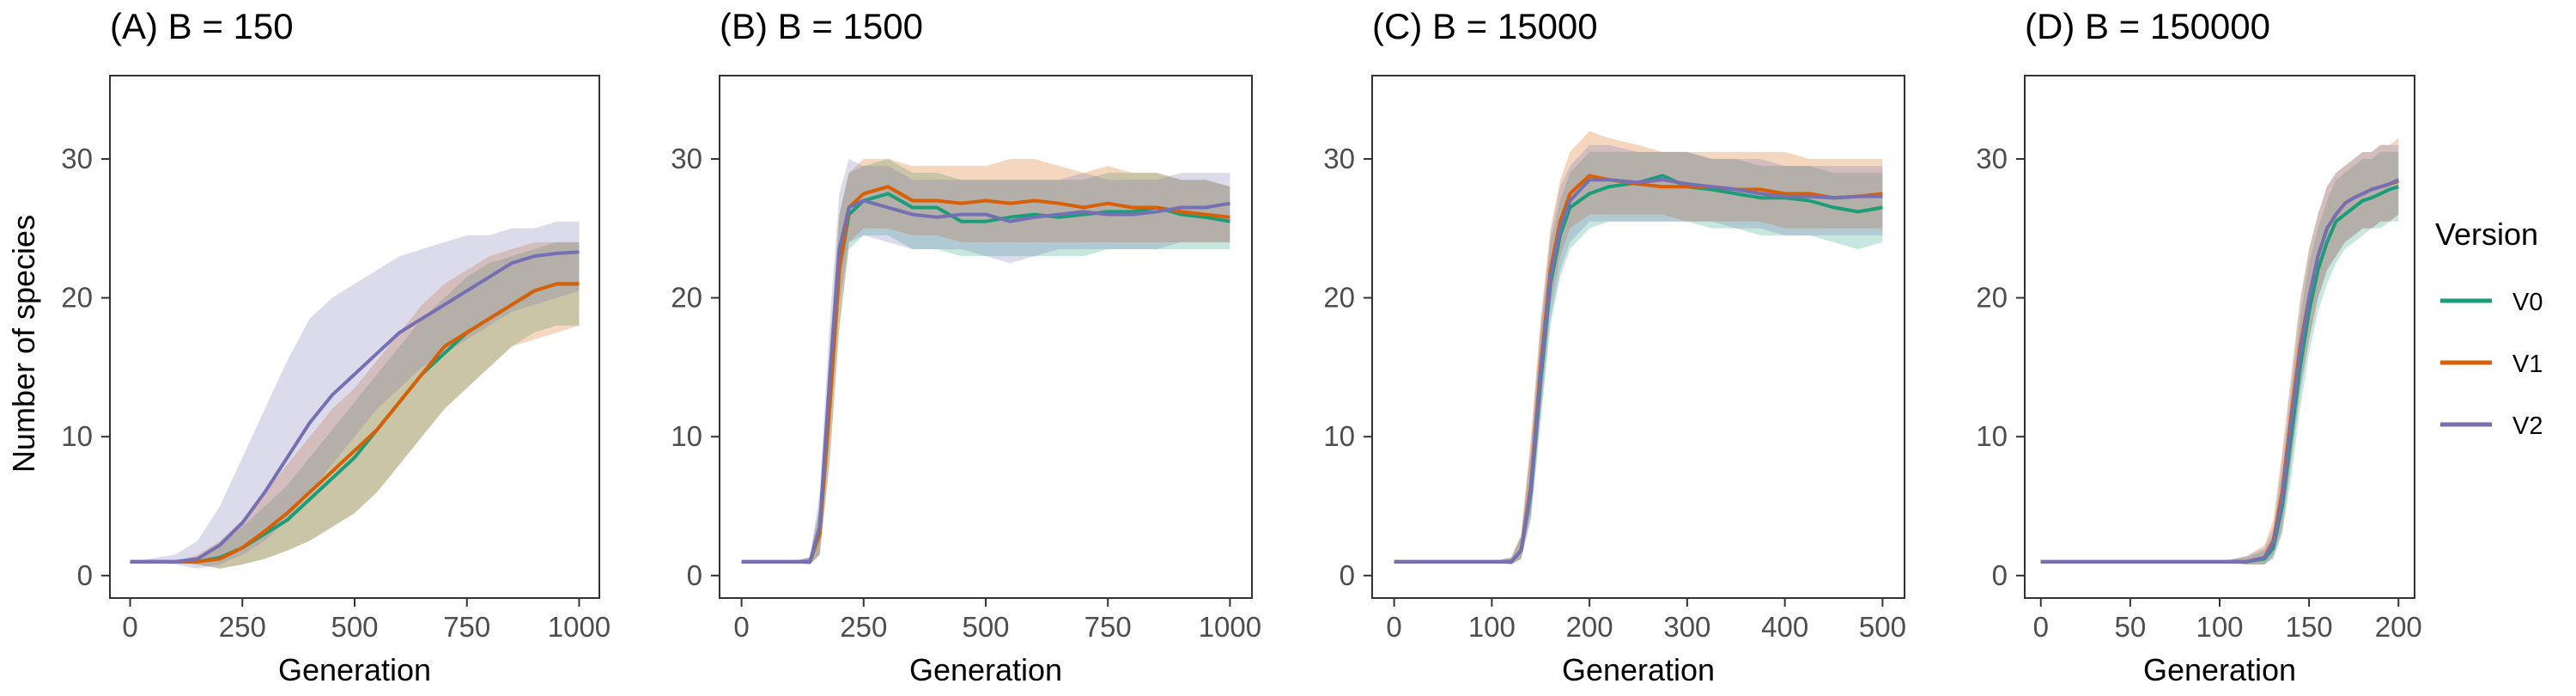 This screenshot has width=2576, height=696. What do you see at coordinates (863, 627) in the screenshot?
I see `panel-b-x-tick-label-250: 250` at bounding box center [863, 627].